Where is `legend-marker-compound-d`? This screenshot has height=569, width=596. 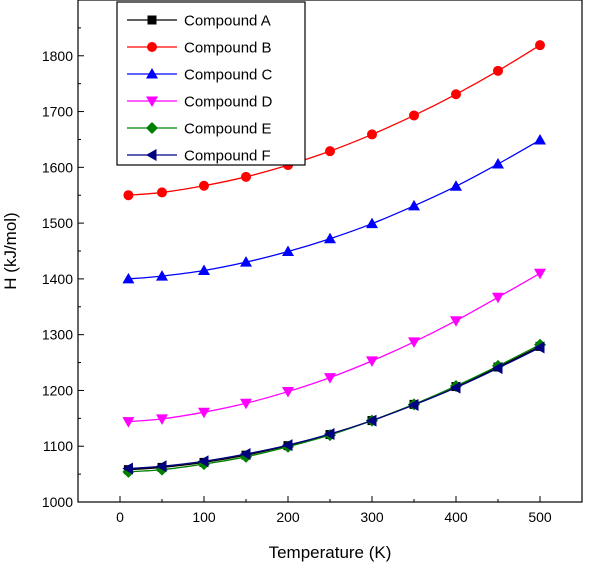
legend-marker-compound-d is located at coordinates (152, 101).